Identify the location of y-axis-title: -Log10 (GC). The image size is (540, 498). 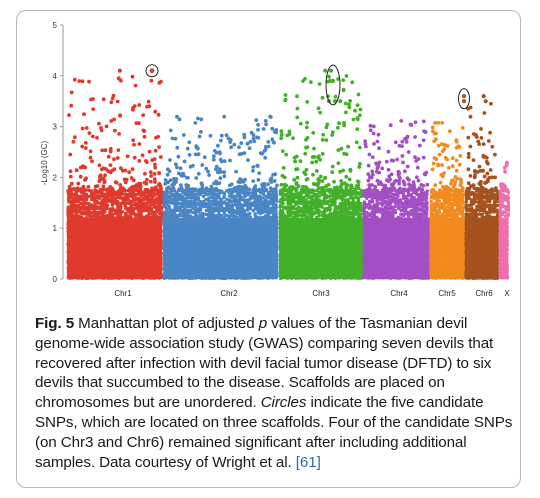
(44, 162).